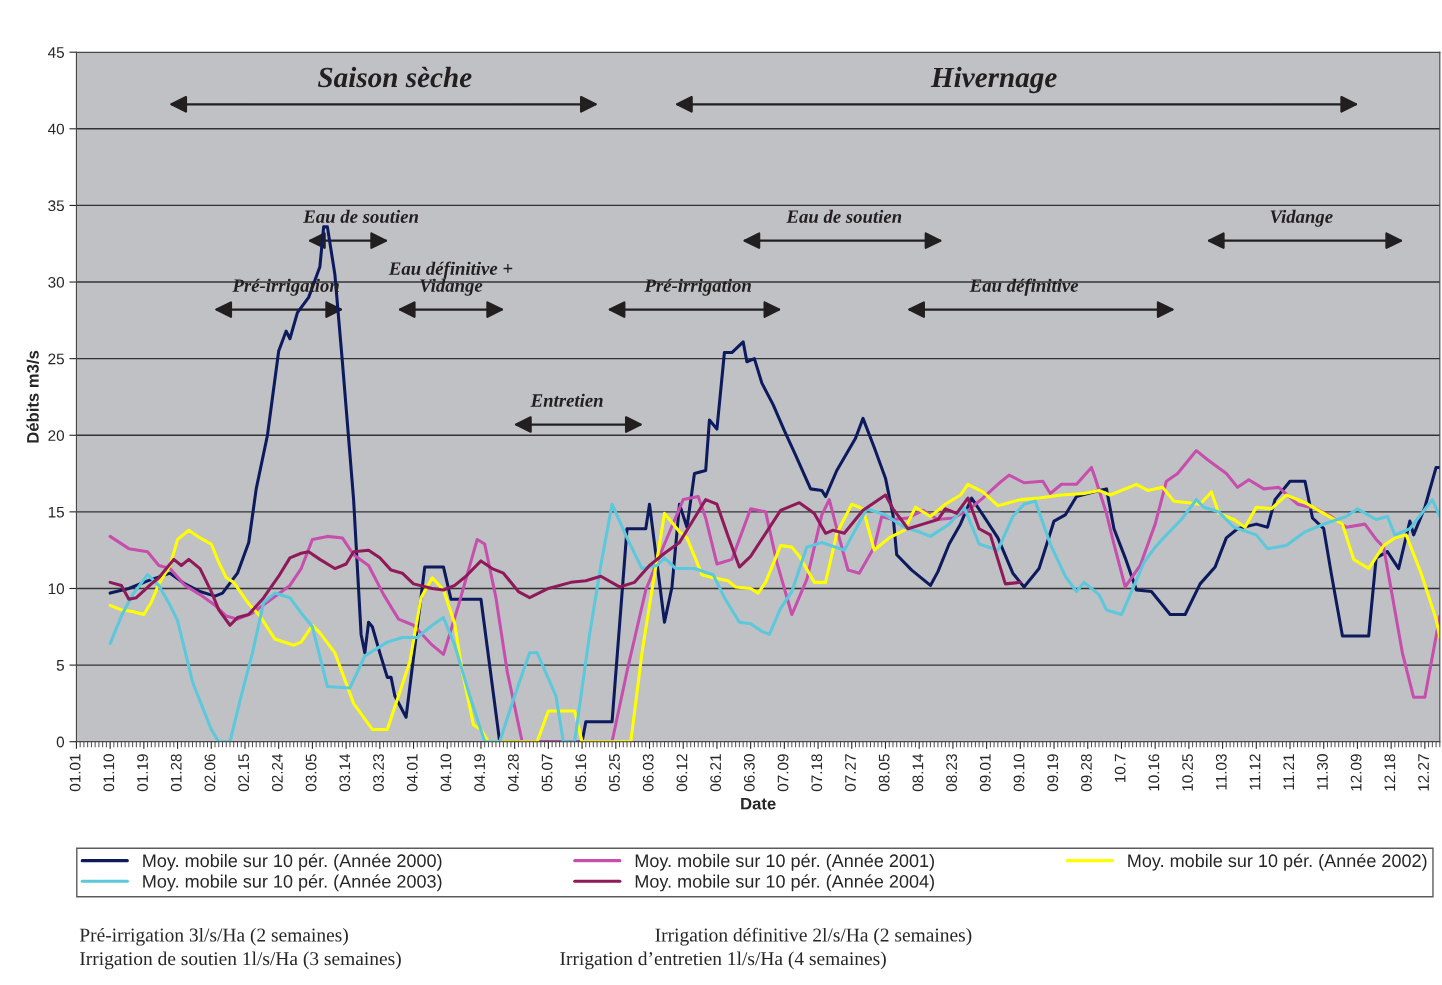  Describe the element at coordinates (56, 589) in the screenshot. I see `y-tick-label: 10` at that location.